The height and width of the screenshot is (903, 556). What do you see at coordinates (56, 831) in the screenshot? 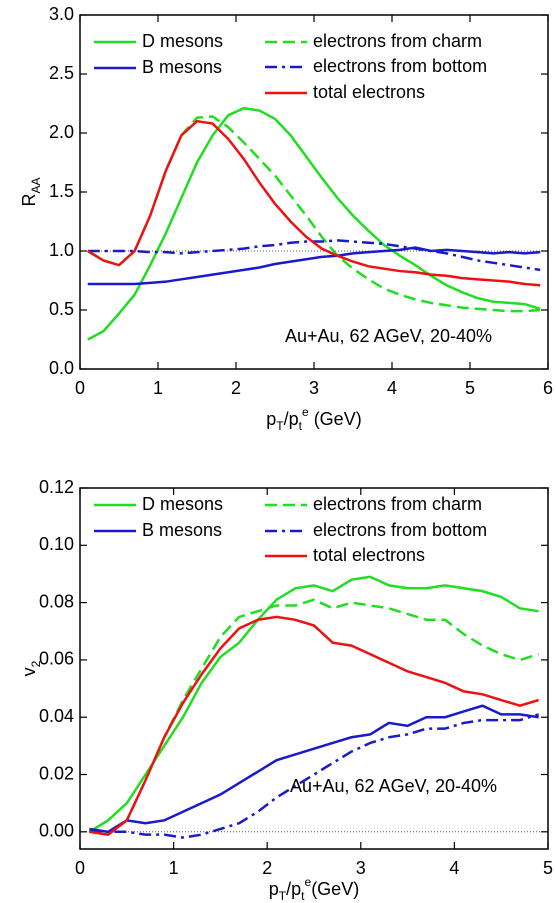
I see `y-tick-label: 0.00` at bounding box center [56, 831].